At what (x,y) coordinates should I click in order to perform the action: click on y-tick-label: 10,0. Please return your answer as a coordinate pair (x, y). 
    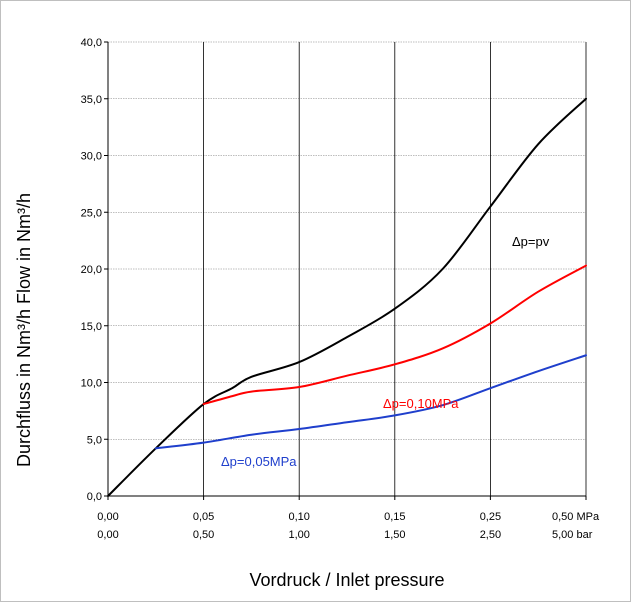
    Looking at the image, I should click on (91, 384).